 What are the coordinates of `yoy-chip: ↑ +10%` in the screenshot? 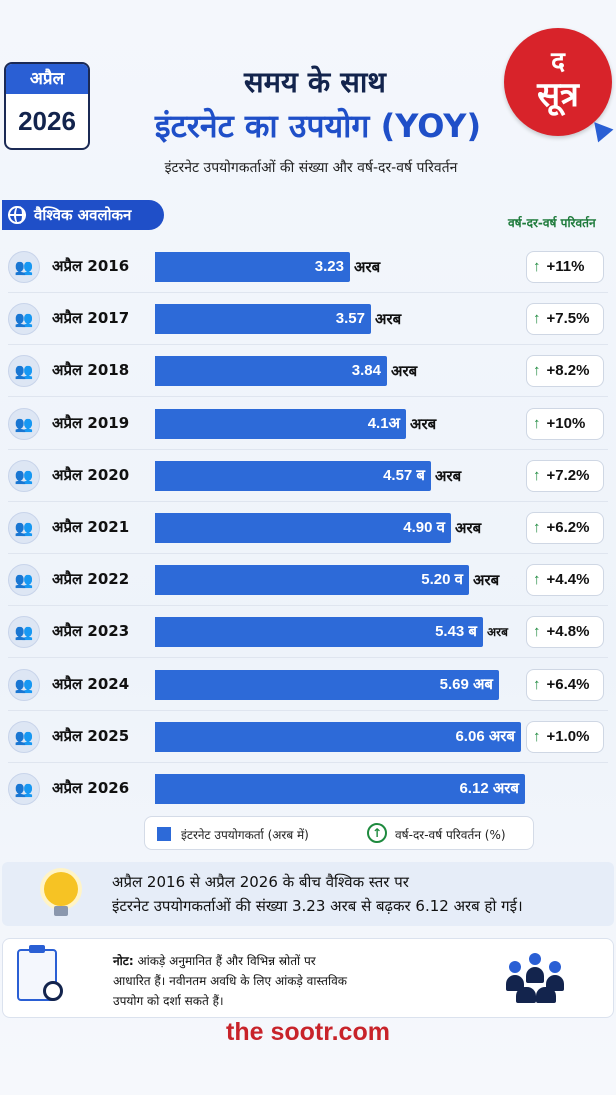 It's located at (565, 423).